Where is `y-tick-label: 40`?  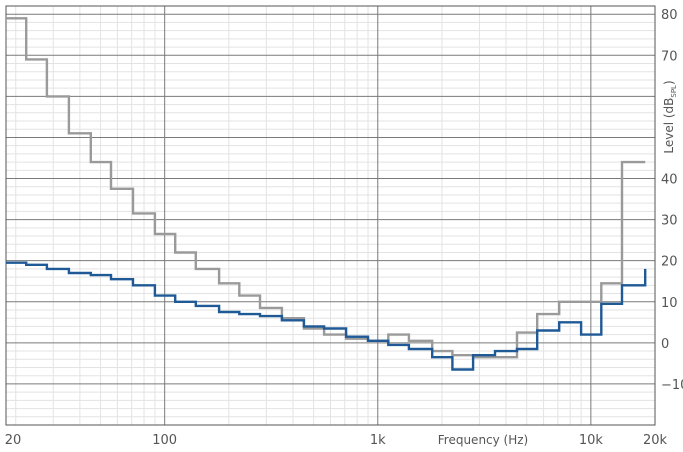 y-tick-label: 40 is located at coordinates (669, 180).